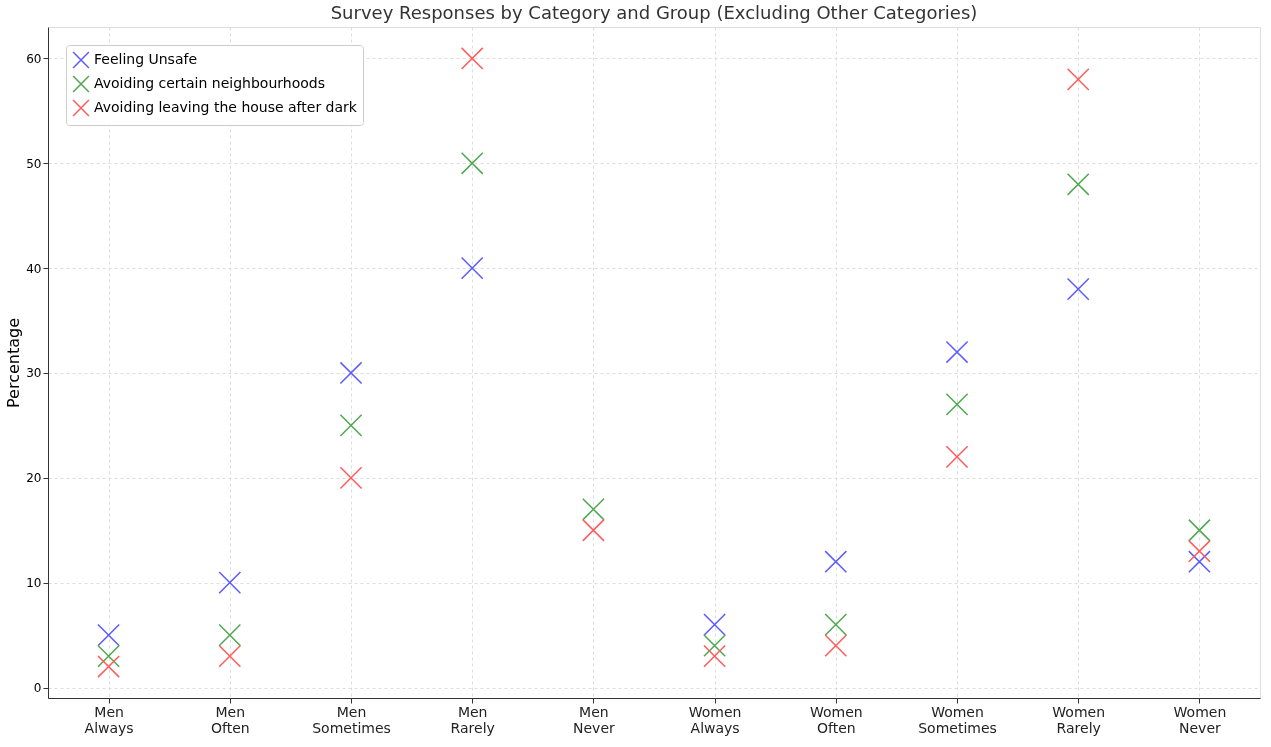 The image size is (1271, 747). Describe the element at coordinates (146, 59) in the screenshot. I see `legend-label: Feeling Unsafe` at that location.